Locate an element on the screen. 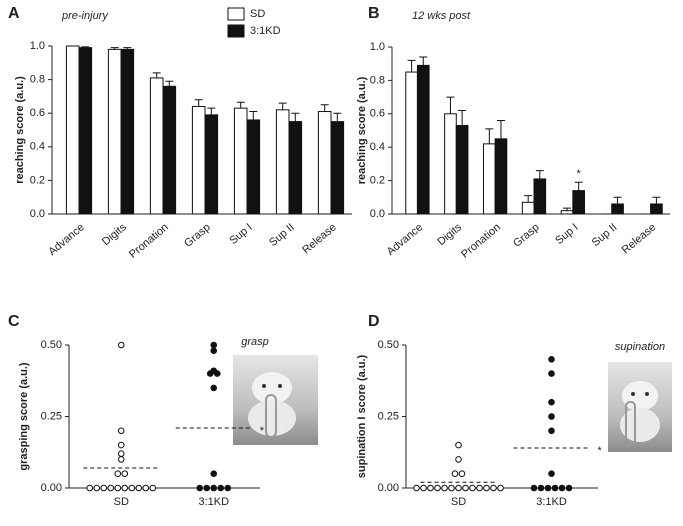  x-tick-label: 3:1KD is located at coordinates (551, 502).